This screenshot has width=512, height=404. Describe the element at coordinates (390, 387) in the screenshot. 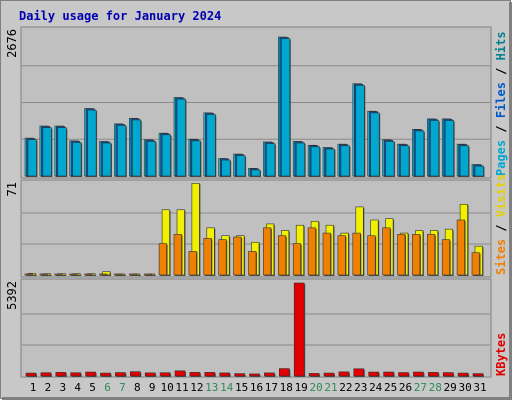

I see `x-tick-label: 25` at that location.